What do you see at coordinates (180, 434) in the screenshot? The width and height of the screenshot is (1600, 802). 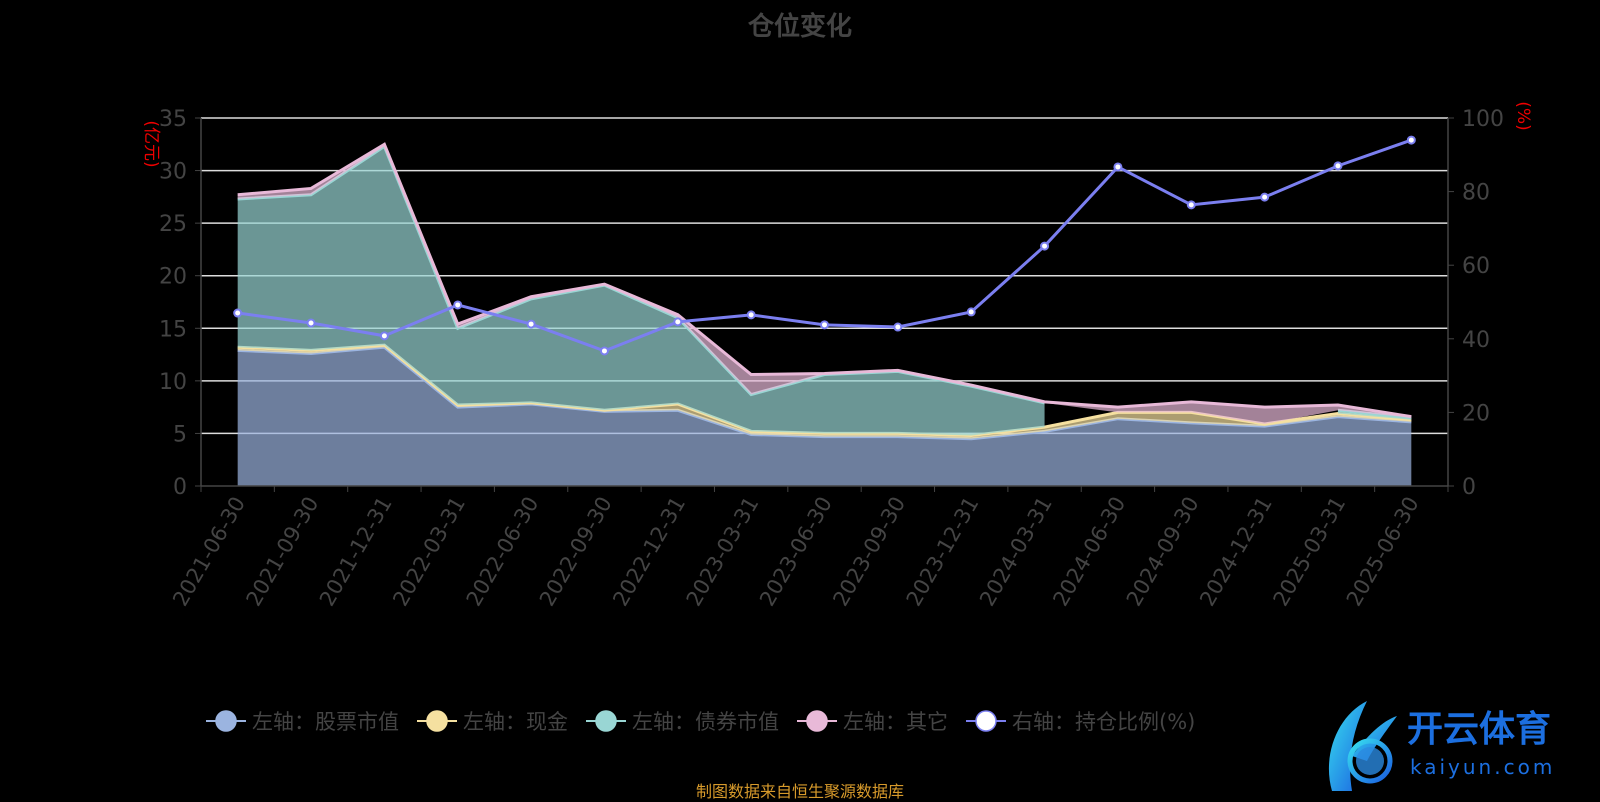 I see `y-left-tick-label: 5` at bounding box center [180, 434].